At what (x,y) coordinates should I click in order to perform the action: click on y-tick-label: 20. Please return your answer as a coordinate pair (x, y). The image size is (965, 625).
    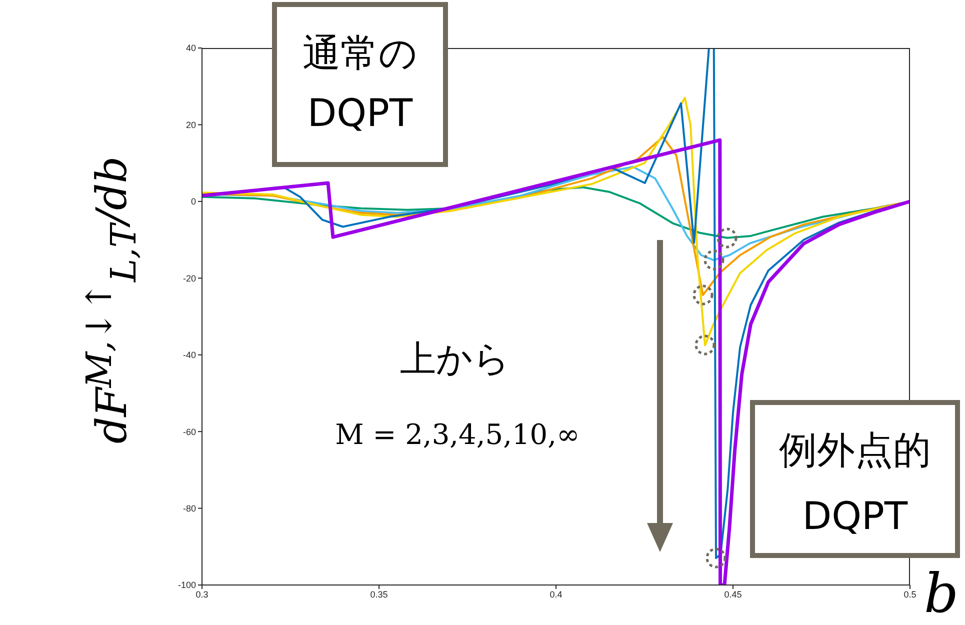
    Looking at the image, I should click on (191, 125).